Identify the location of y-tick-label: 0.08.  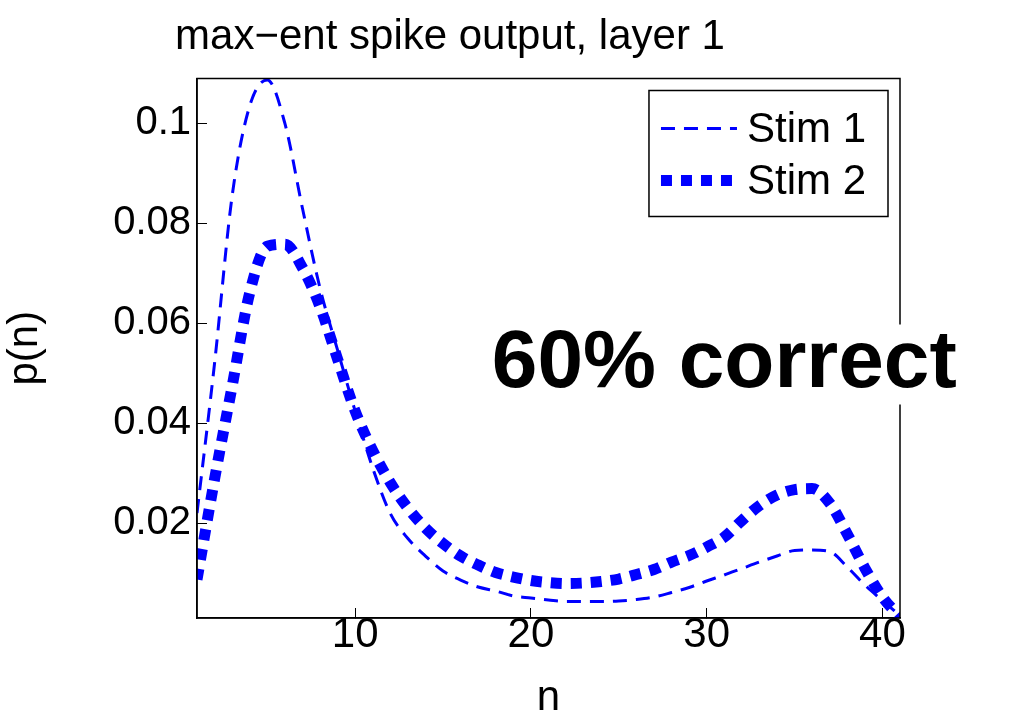
(152, 220).